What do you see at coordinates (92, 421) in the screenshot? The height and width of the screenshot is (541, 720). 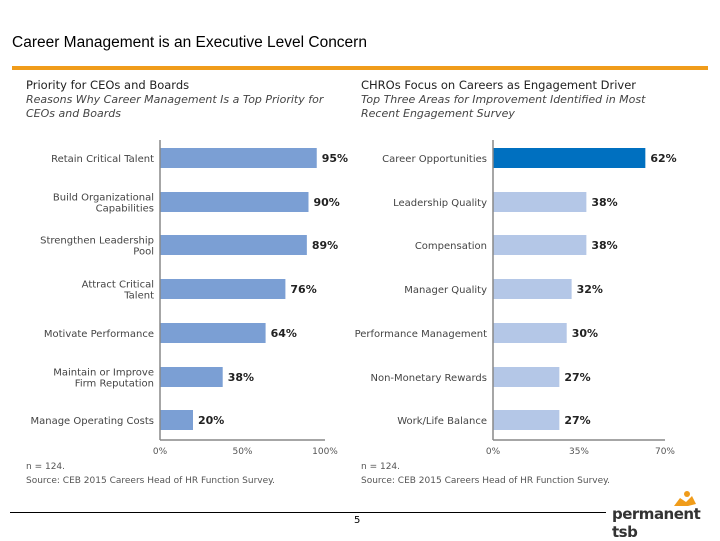 I see `left-category-label: Manage Operating Costs` at bounding box center [92, 421].